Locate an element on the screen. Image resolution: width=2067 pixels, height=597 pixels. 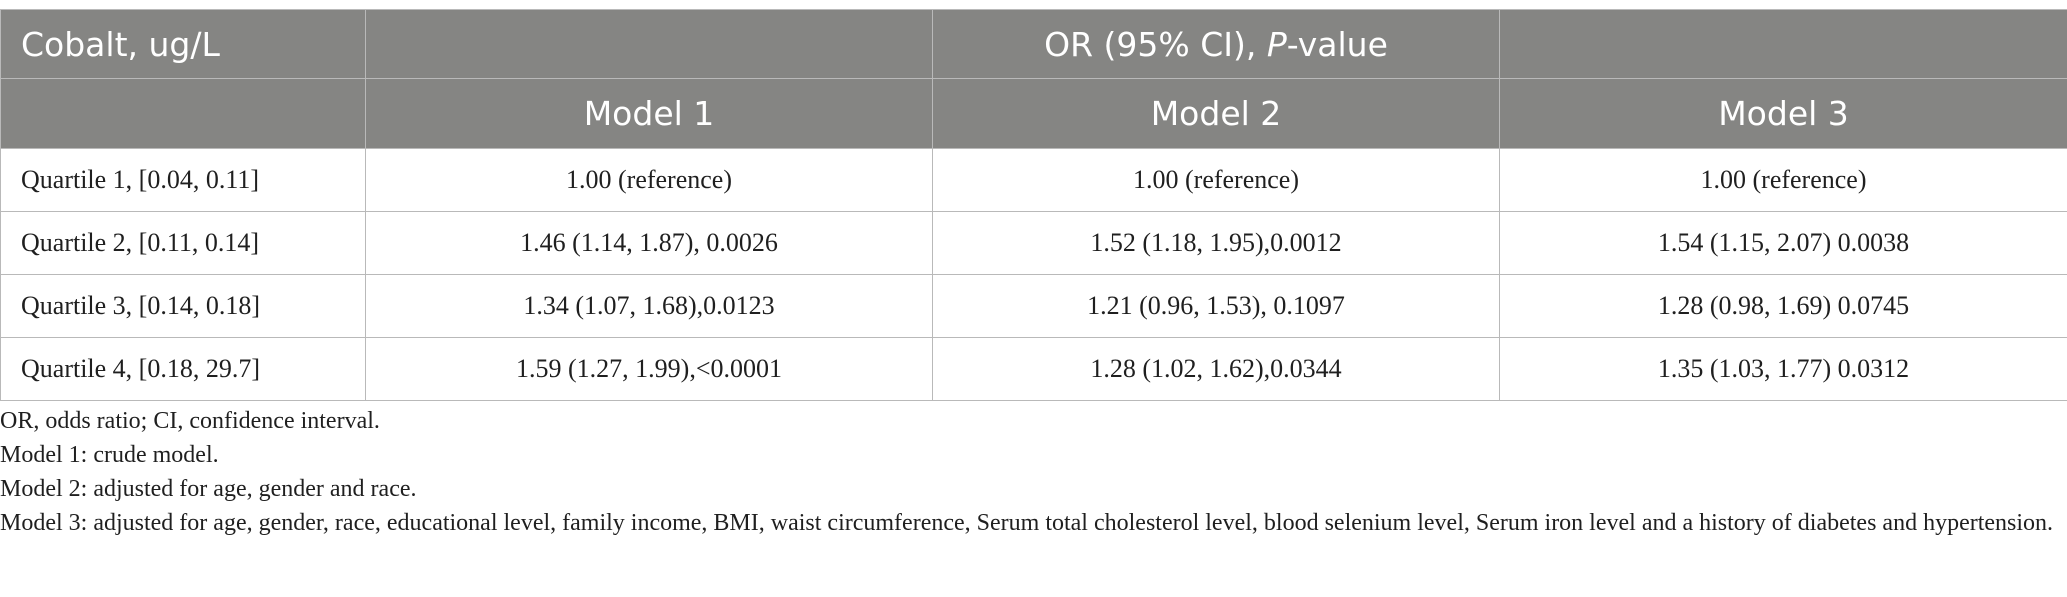
header-row-models: Model 1 Model 2 Model 3 is located at coordinates (1033, 113).